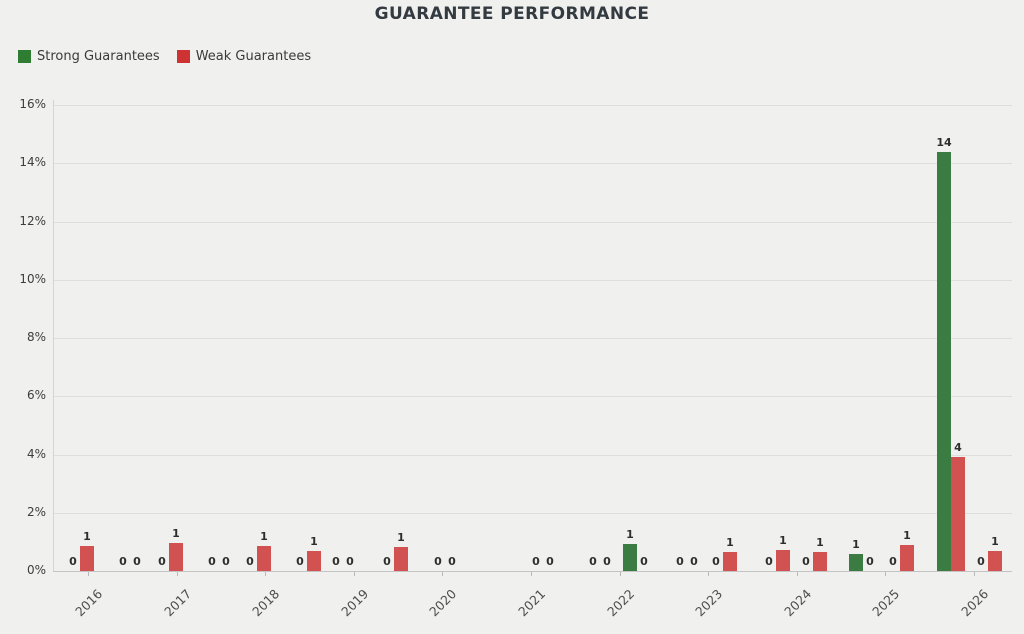  What do you see at coordinates (266, 603) in the screenshot?
I see `x-tick-label: 2018` at bounding box center [266, 603].